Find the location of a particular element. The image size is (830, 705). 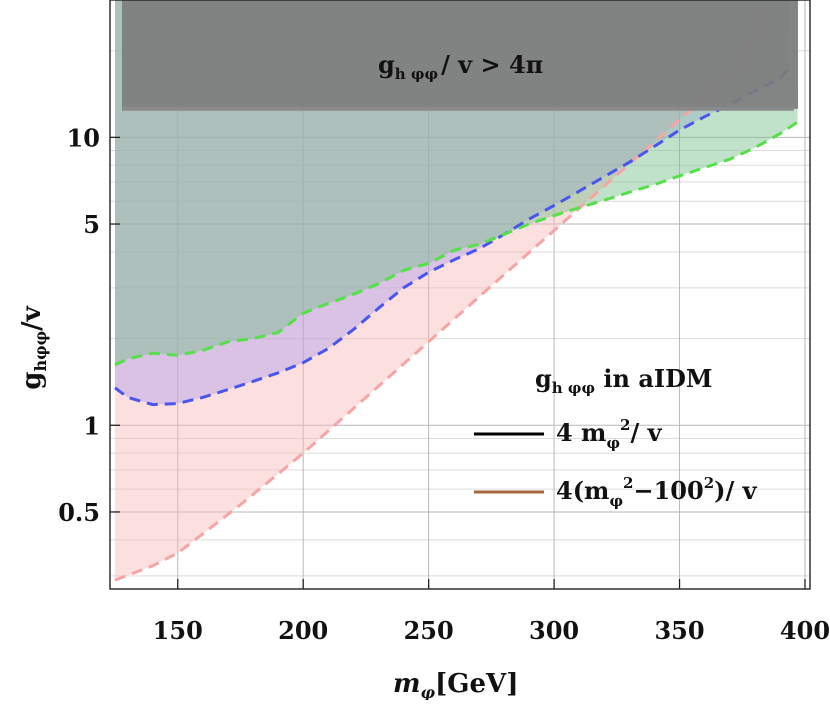

y-axis-title: ghφφ/v is located at coordinates (33, 347).